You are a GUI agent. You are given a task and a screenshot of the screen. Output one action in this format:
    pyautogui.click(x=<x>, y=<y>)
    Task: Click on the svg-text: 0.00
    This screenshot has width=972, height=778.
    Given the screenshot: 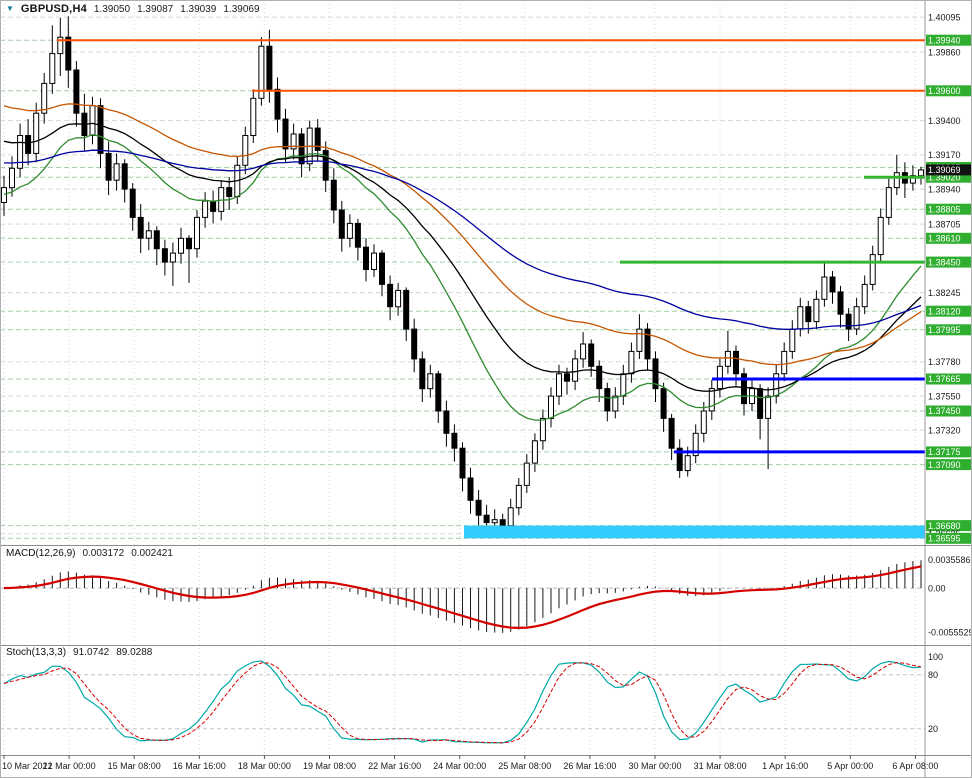 What is the action you would take?
    pyautogui.click(x=937, y=588)
    